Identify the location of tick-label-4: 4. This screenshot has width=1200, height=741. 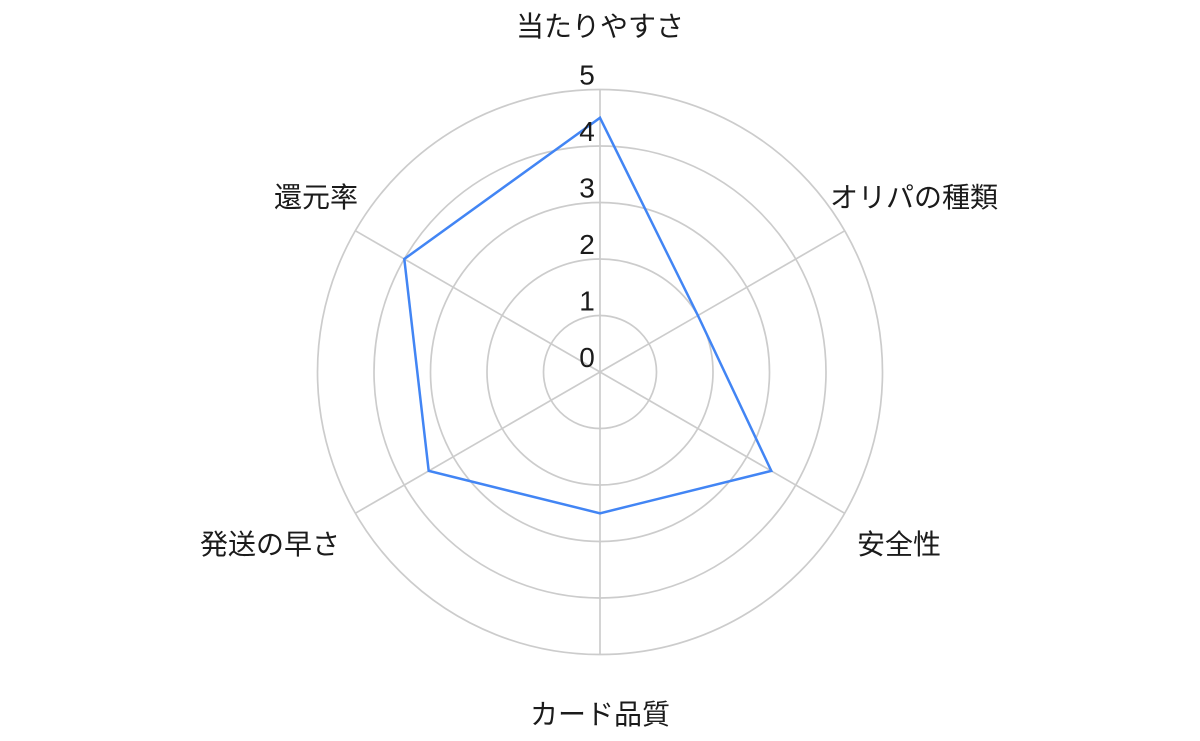
(587, 131).